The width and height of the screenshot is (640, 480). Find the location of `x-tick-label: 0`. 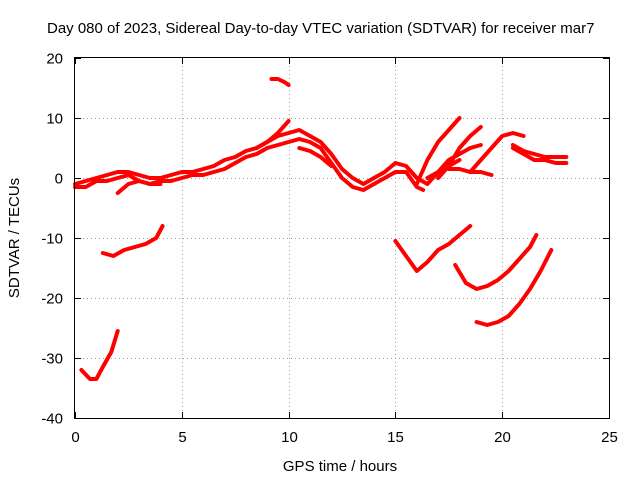

x-tick-label: 0 is located at coordinates (75, 437).